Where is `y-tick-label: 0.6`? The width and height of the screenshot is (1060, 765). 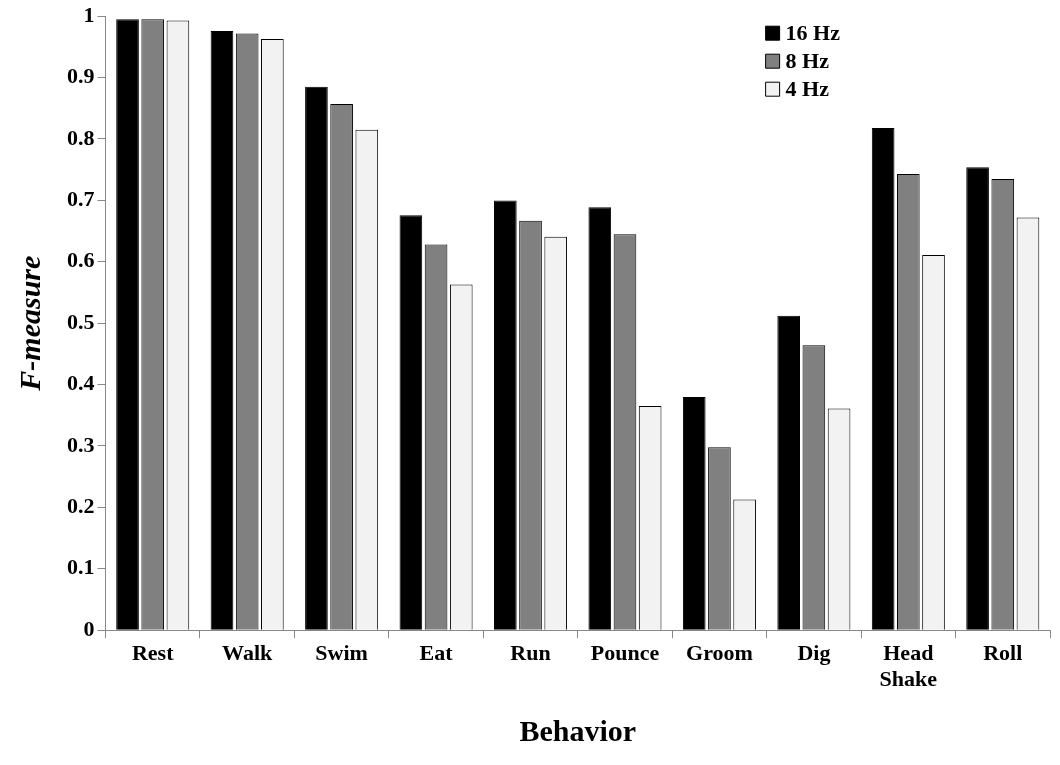 y-tick-label: 0.6 is located at coordinates (81, 260).